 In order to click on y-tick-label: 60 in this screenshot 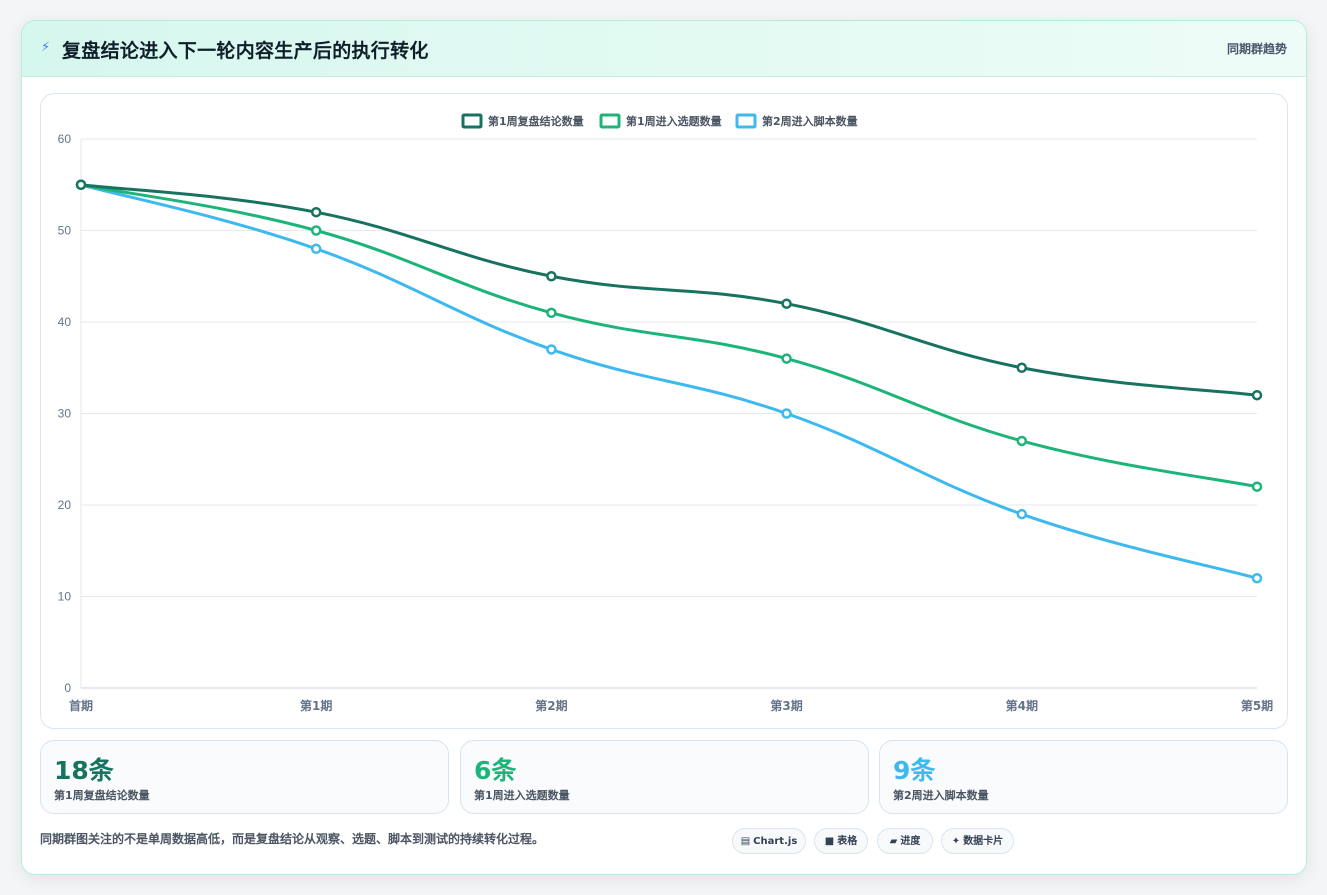, I will do `click(65, 139)`.